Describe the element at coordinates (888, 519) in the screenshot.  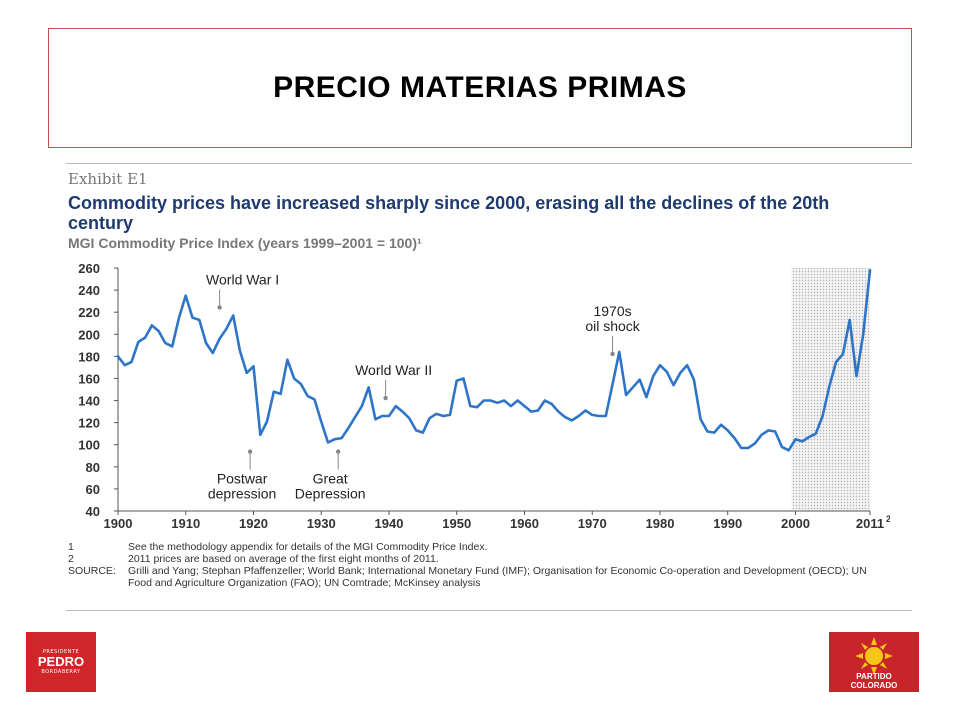
I see `x-tick-label-superscript: 2` at that location.